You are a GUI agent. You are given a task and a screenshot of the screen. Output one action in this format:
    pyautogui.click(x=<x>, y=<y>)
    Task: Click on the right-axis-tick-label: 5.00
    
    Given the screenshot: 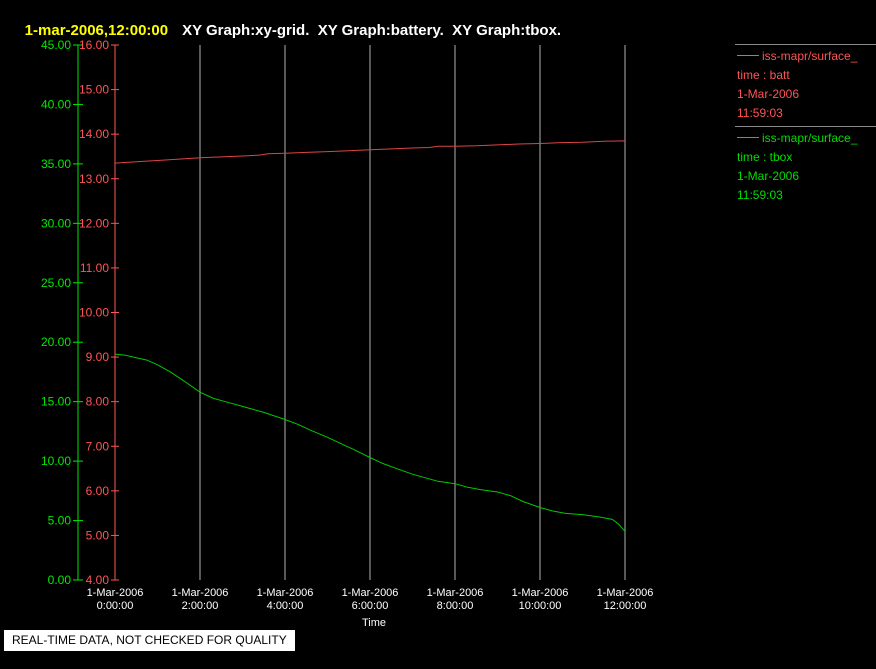 What is the action you would take?
    pyautogui.click(x=98, y=535)
    